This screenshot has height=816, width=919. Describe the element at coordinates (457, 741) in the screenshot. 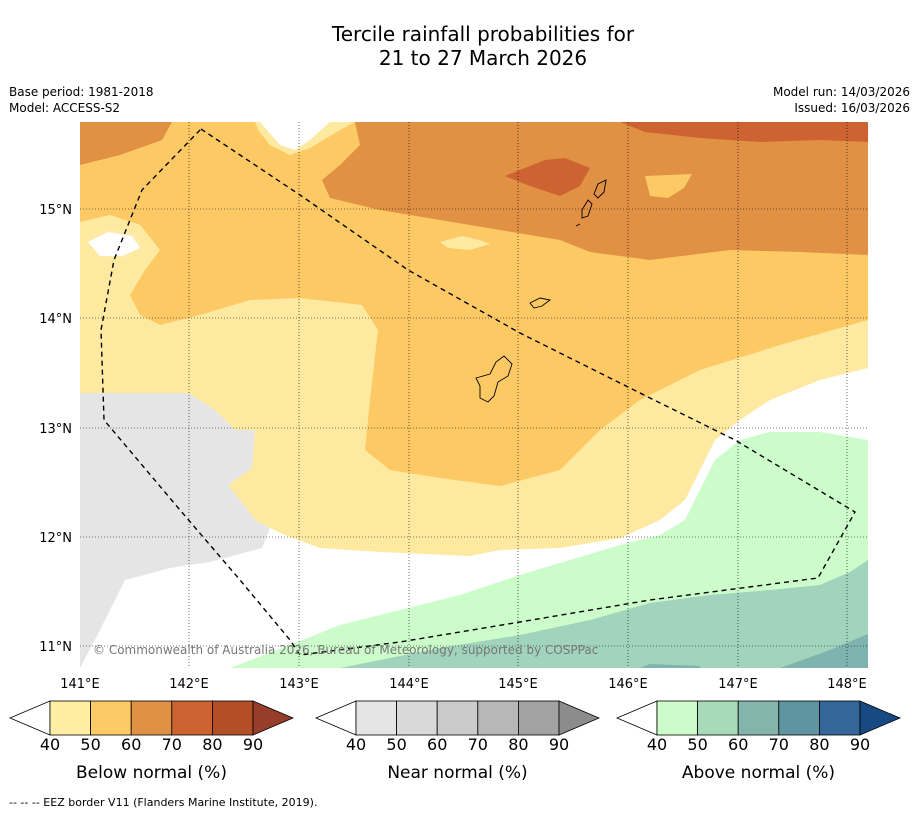

I see `colorbar-1: 40 50 60 70 80 90 Near normal (%)` at that location.